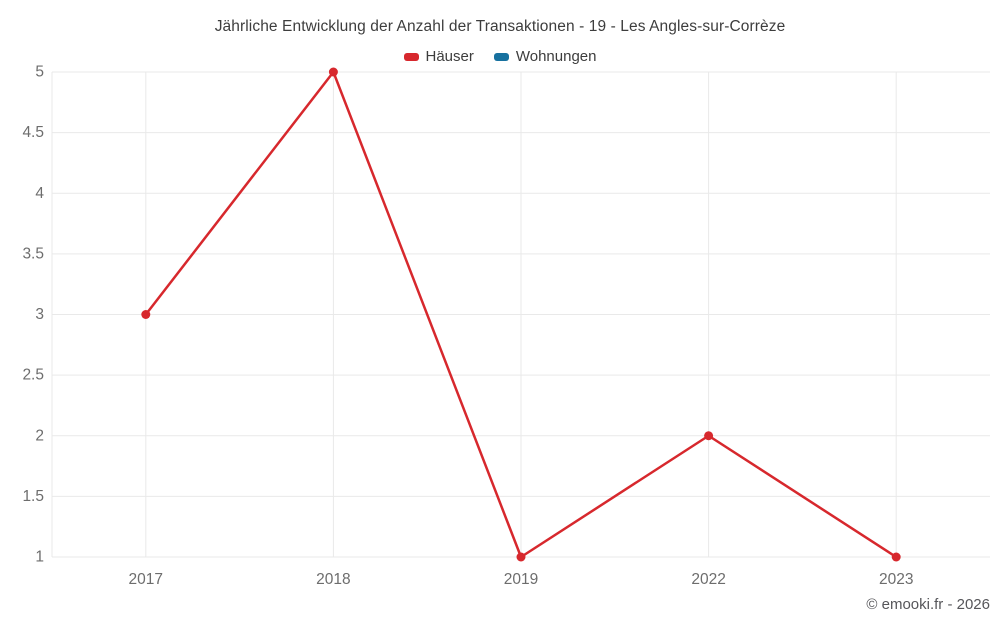 The image size is (1000, 625). Describe the element at coordinates (33, 496) in the screenshot. I see `y-axis-tick-label: 1.5` at that location.